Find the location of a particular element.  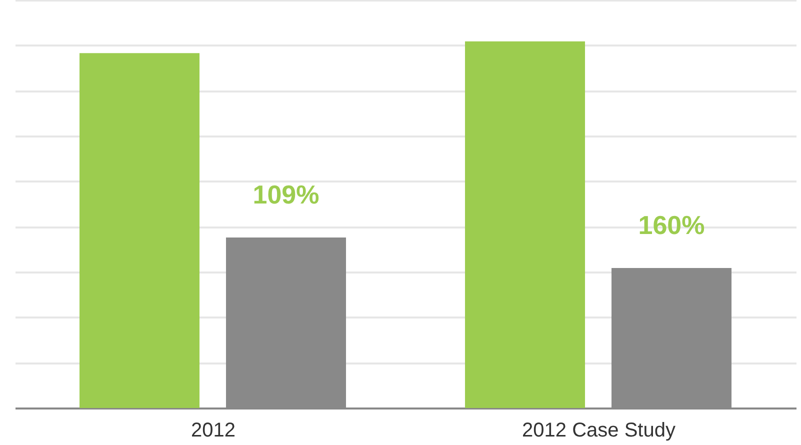

x-tick-label: 2012 Case Study is located at coordinates (599, 431).